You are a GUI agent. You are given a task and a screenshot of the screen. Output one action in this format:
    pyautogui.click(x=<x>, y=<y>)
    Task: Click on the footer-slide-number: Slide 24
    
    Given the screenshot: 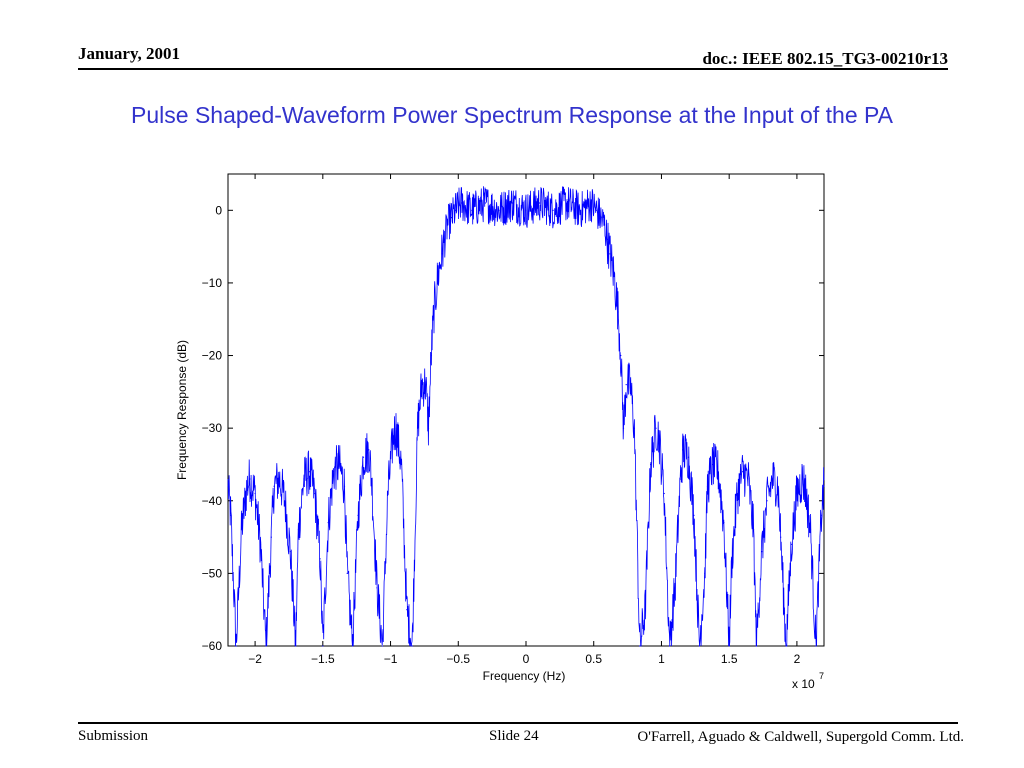 What is the action you would take?
    pyautogui.click(x=514, y=736)
    